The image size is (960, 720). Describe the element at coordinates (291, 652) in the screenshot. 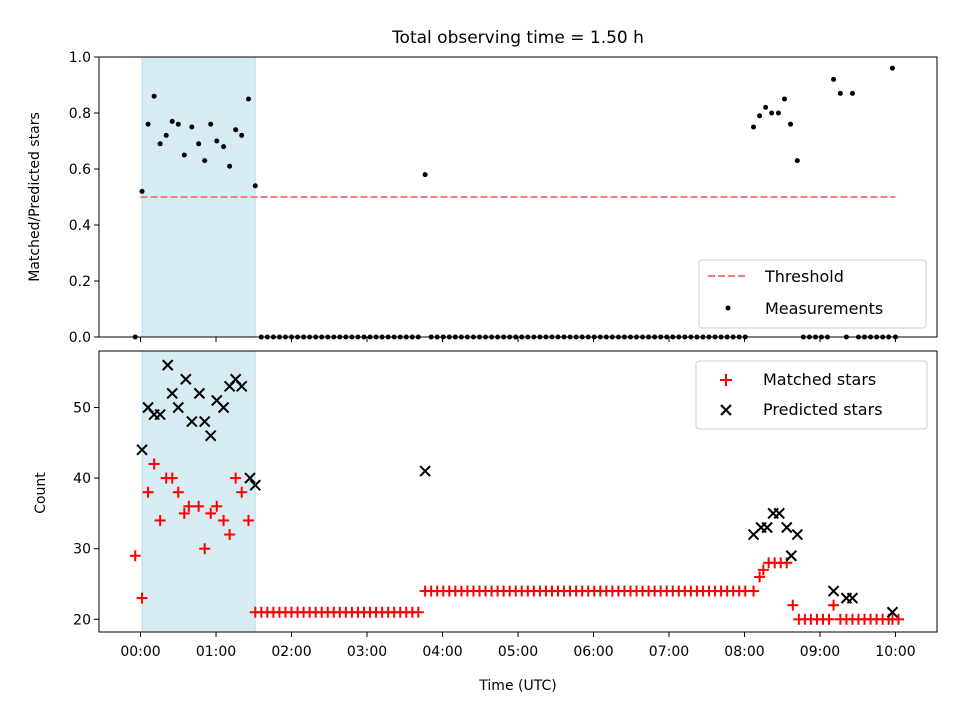

I see `x-tick-label: 02:00` at that location.